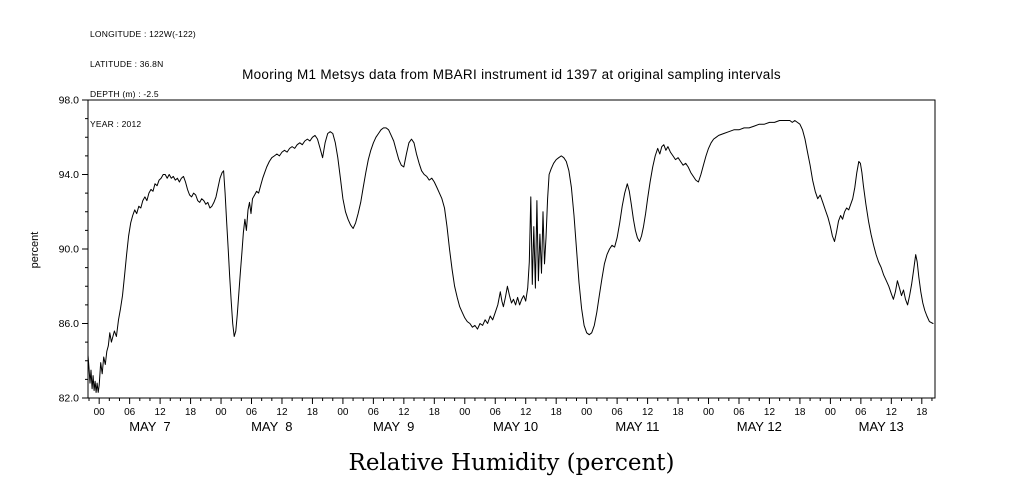  Describe the element at coordinates (759, 426) in the screenshot. I see `day-label: MAY 12` at that location.